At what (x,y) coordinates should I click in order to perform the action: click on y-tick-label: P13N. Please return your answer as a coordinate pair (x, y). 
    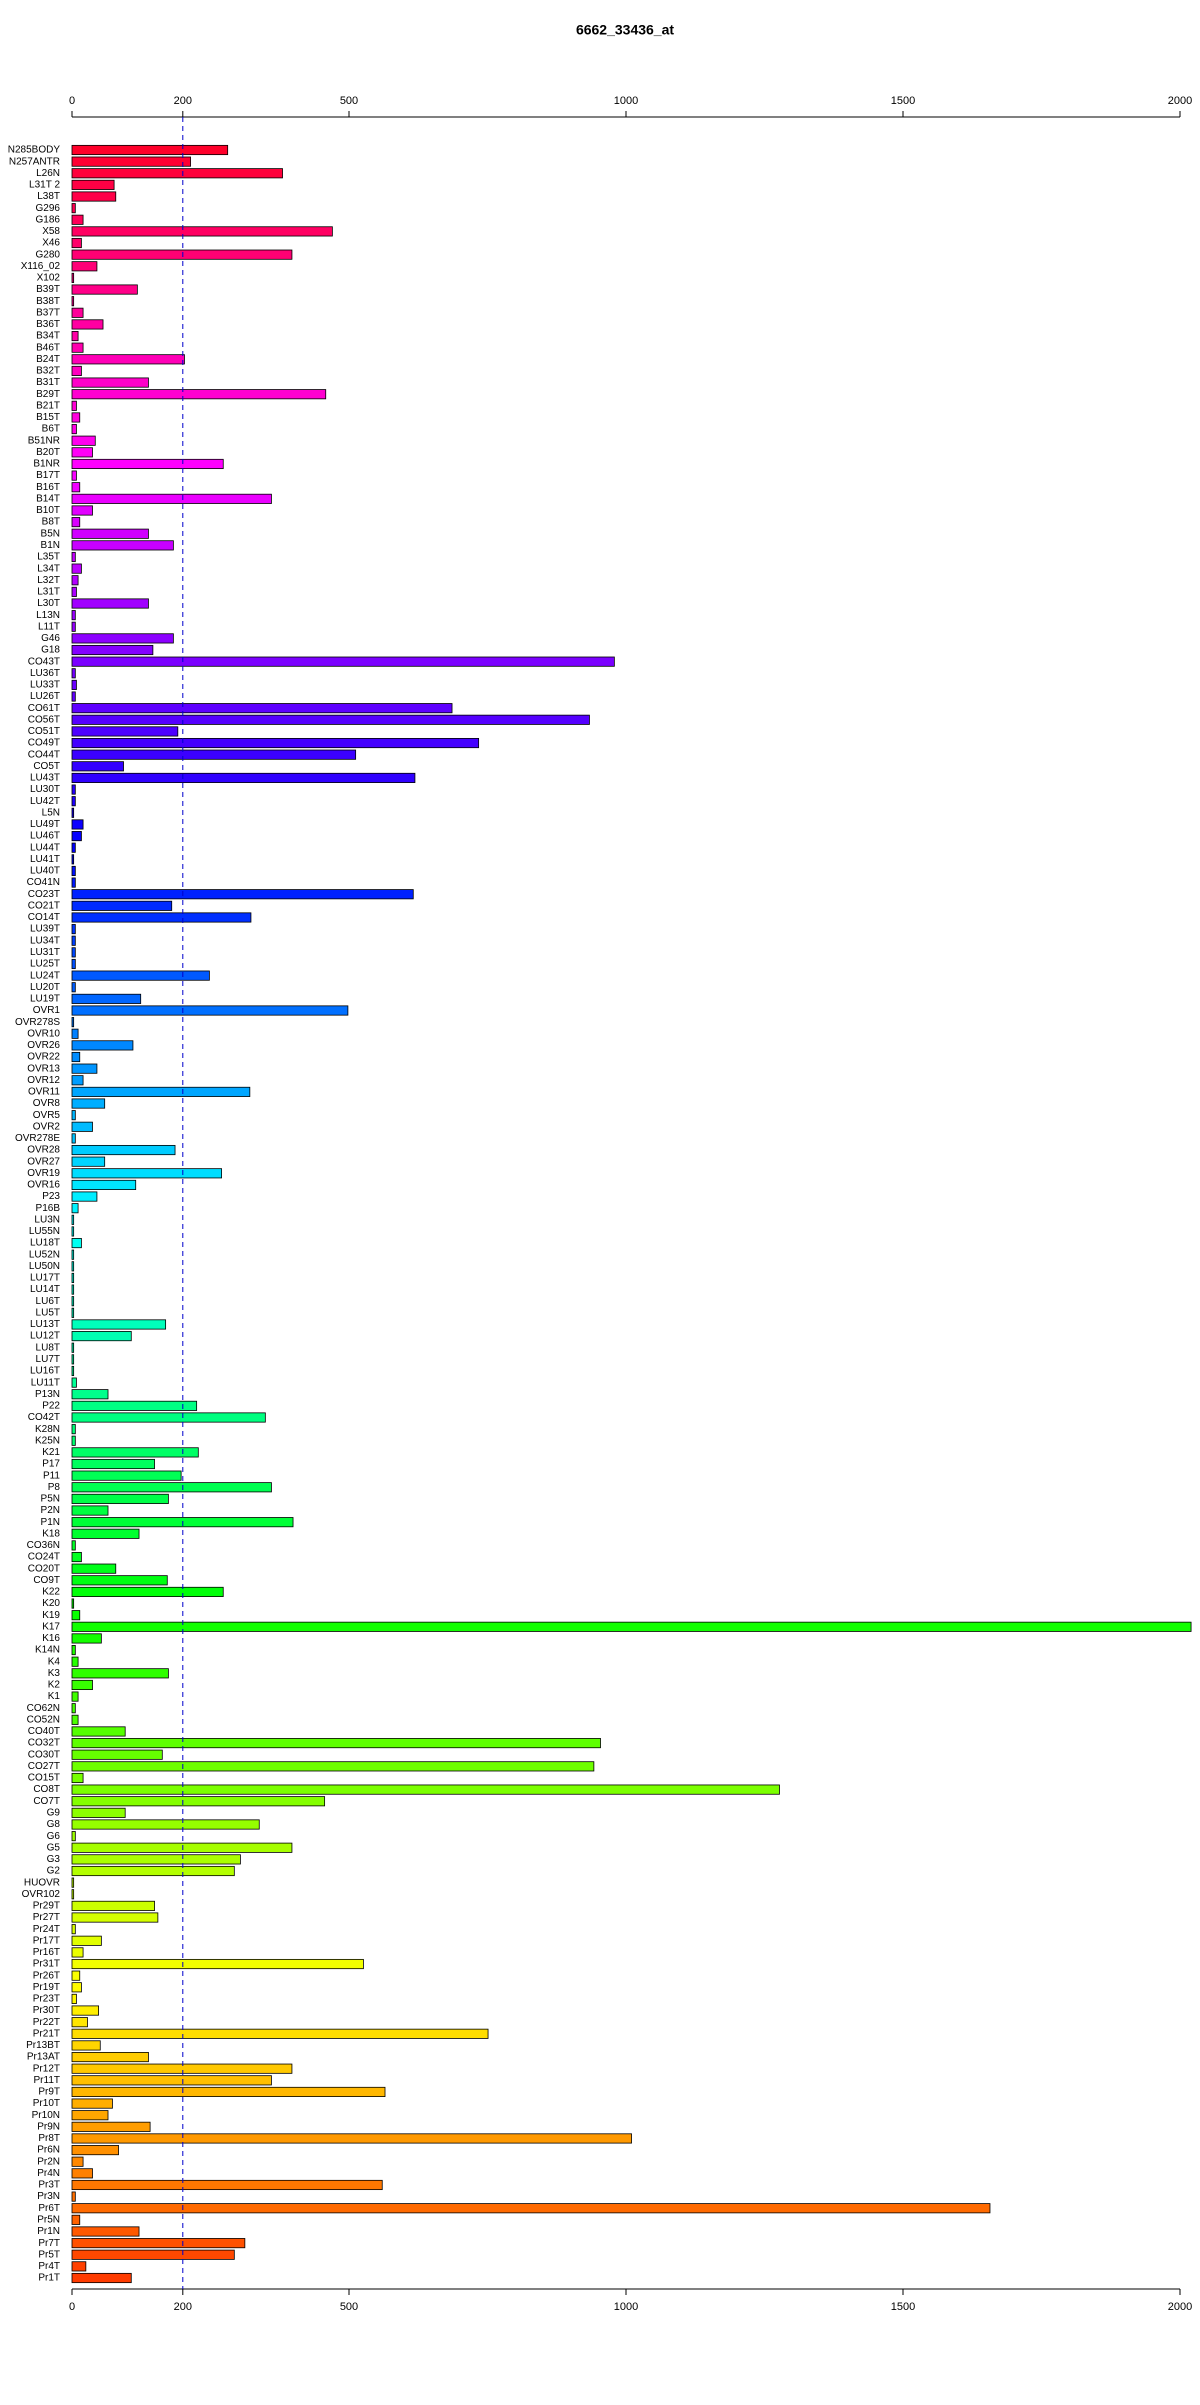
    Looking at the image, I should click on (47, 1394).